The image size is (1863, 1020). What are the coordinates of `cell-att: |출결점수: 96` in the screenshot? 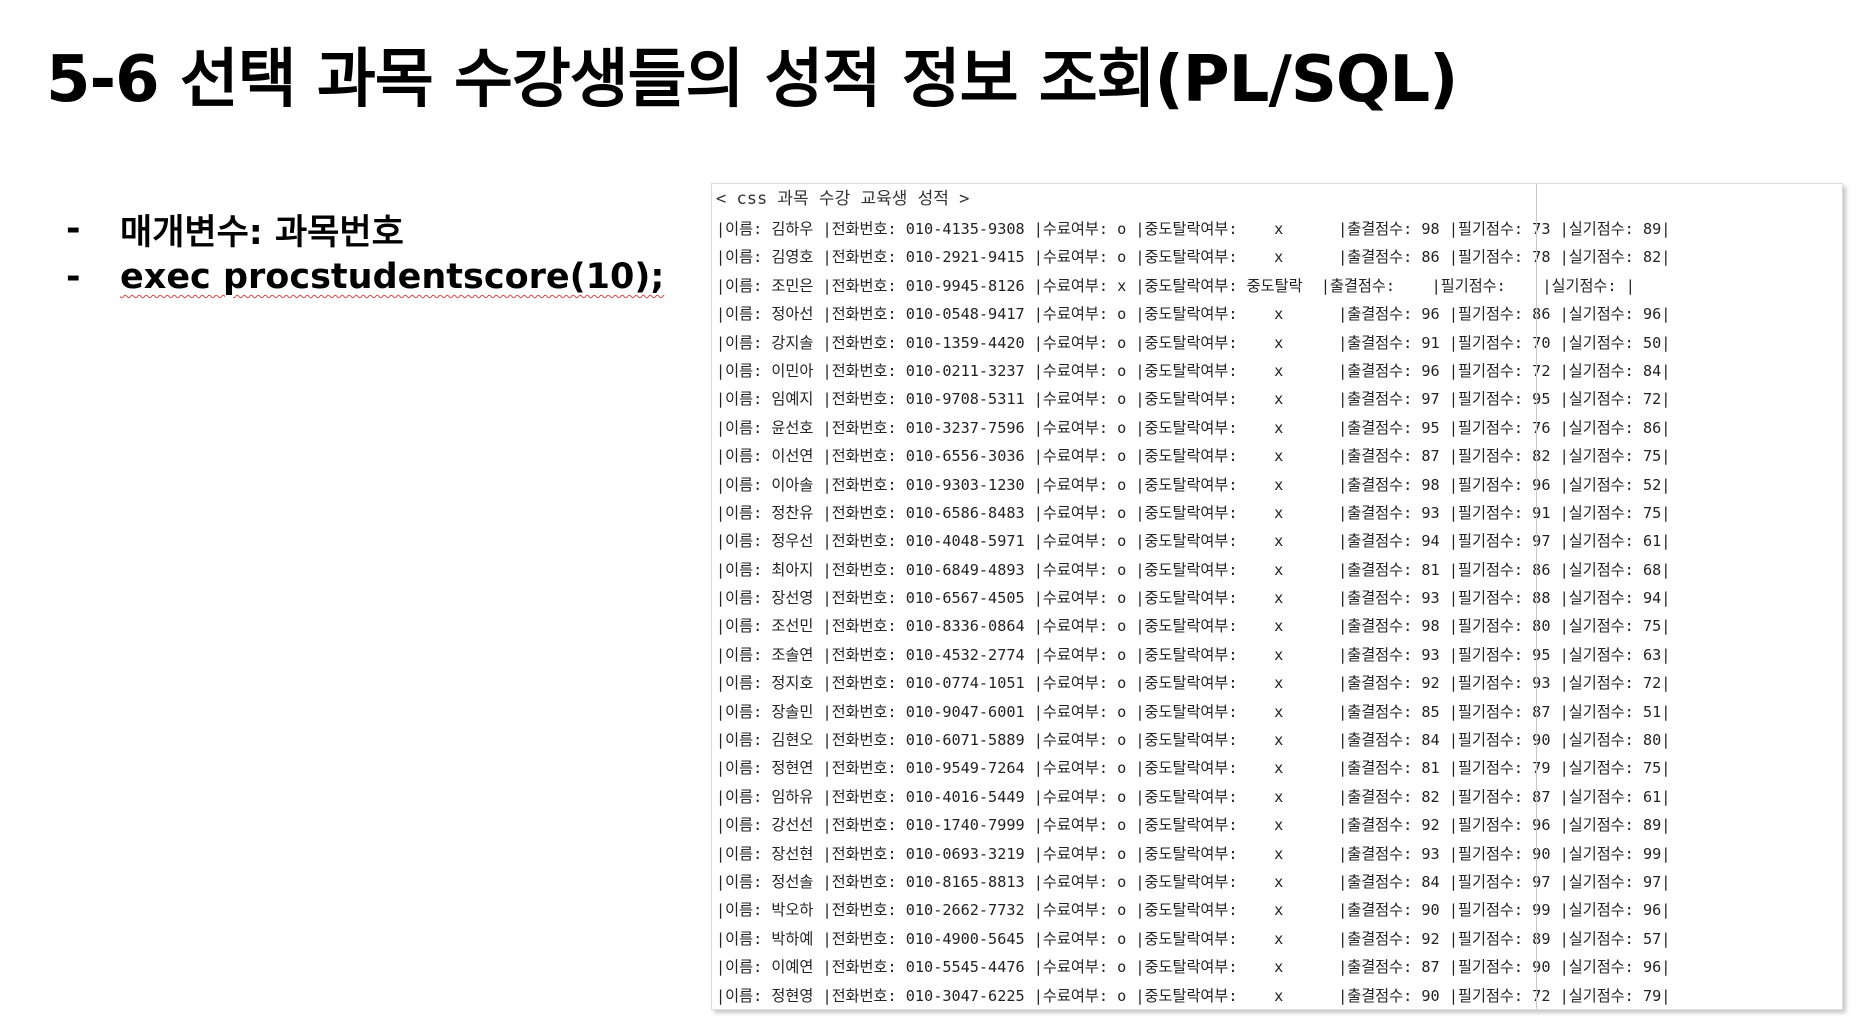 It's located at (1393, 370).